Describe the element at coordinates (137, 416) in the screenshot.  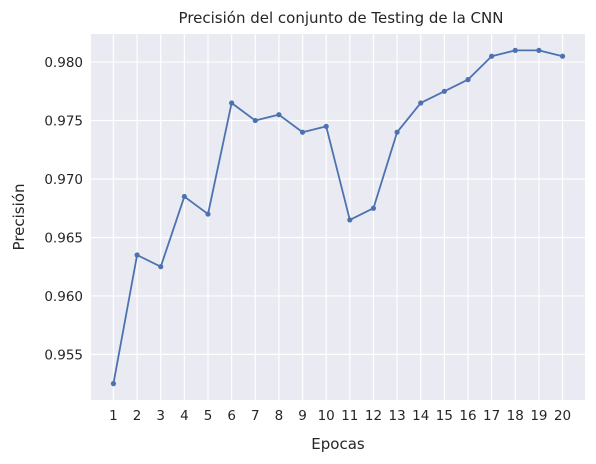
I see `x-tick-label: 2` at that location.